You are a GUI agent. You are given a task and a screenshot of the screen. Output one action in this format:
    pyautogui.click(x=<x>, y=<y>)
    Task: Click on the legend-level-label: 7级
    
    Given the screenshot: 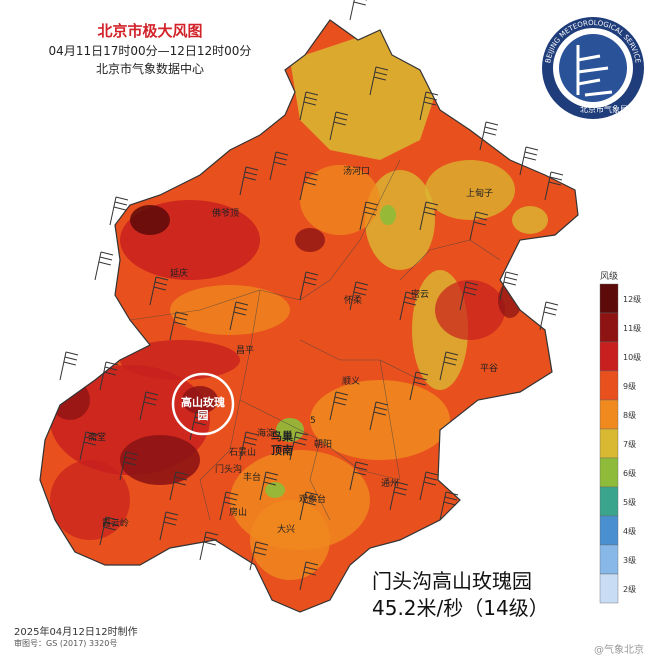 What is the action you would take?
    pyautogui.click(x=630, y=444)
    